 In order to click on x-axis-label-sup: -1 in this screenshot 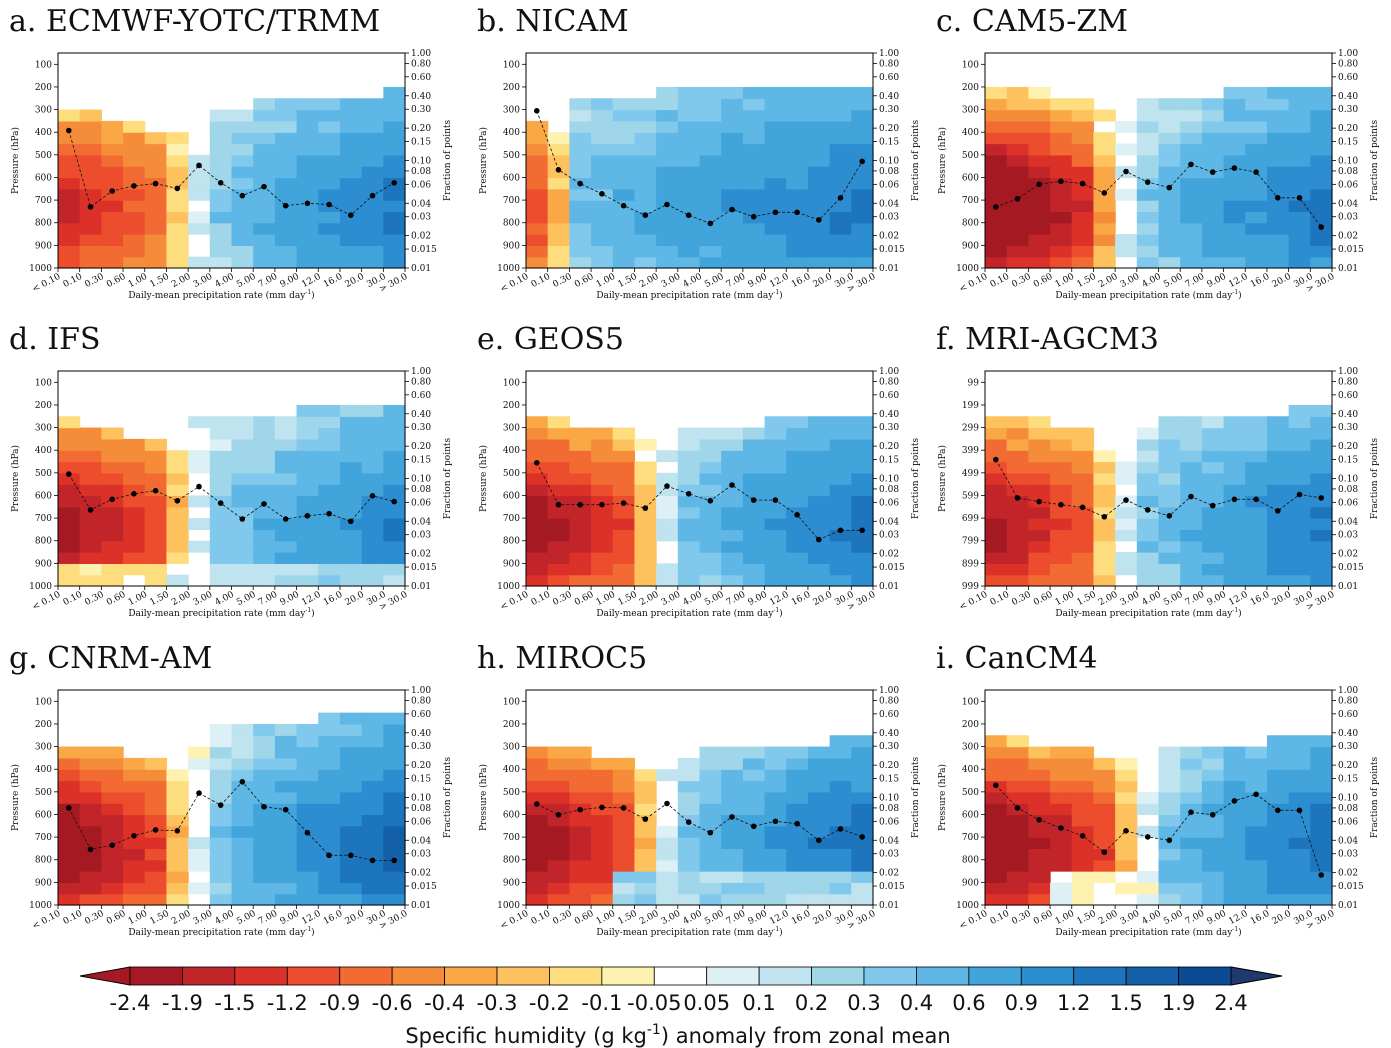, I will do `click(308, 929)`.